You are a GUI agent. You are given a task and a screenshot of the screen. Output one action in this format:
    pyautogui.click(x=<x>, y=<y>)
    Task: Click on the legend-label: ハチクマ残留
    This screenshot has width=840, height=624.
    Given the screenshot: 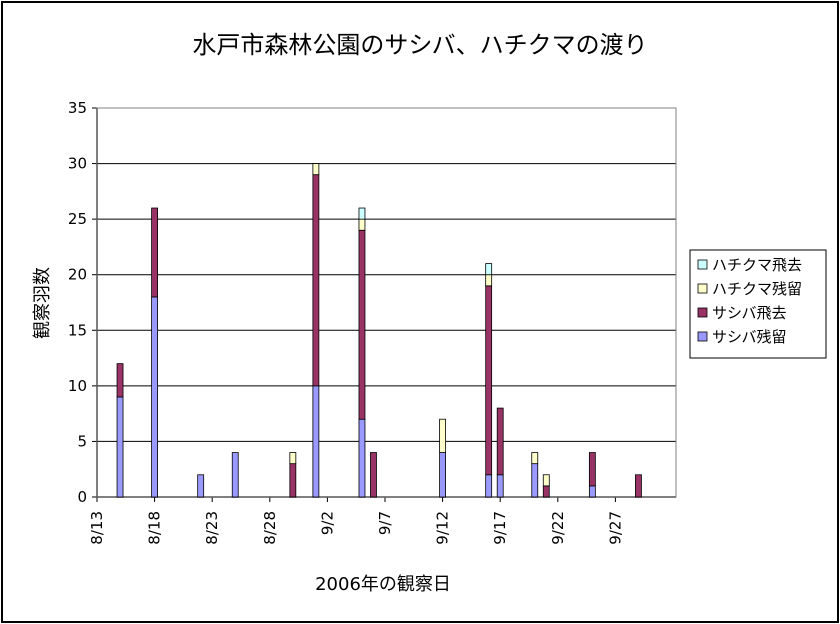 What is the action you would take?
    pyautogui.click(x=757, y=289)
    